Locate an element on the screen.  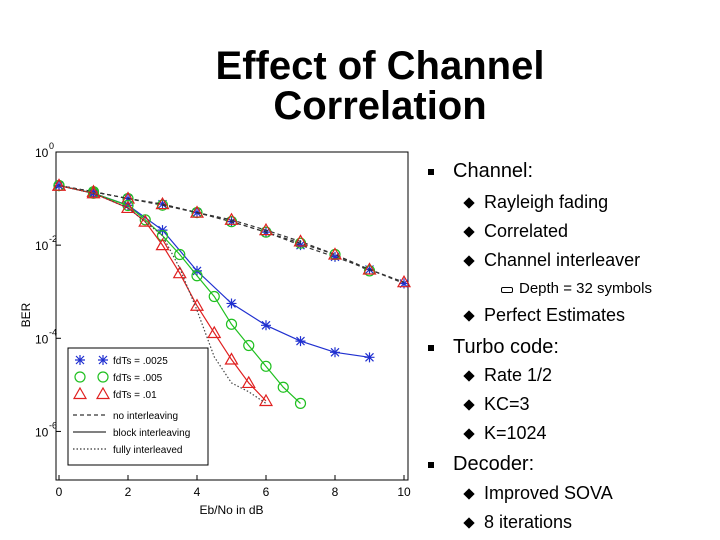
bullet-text: Decoder: is located at coordinates (494, 464).